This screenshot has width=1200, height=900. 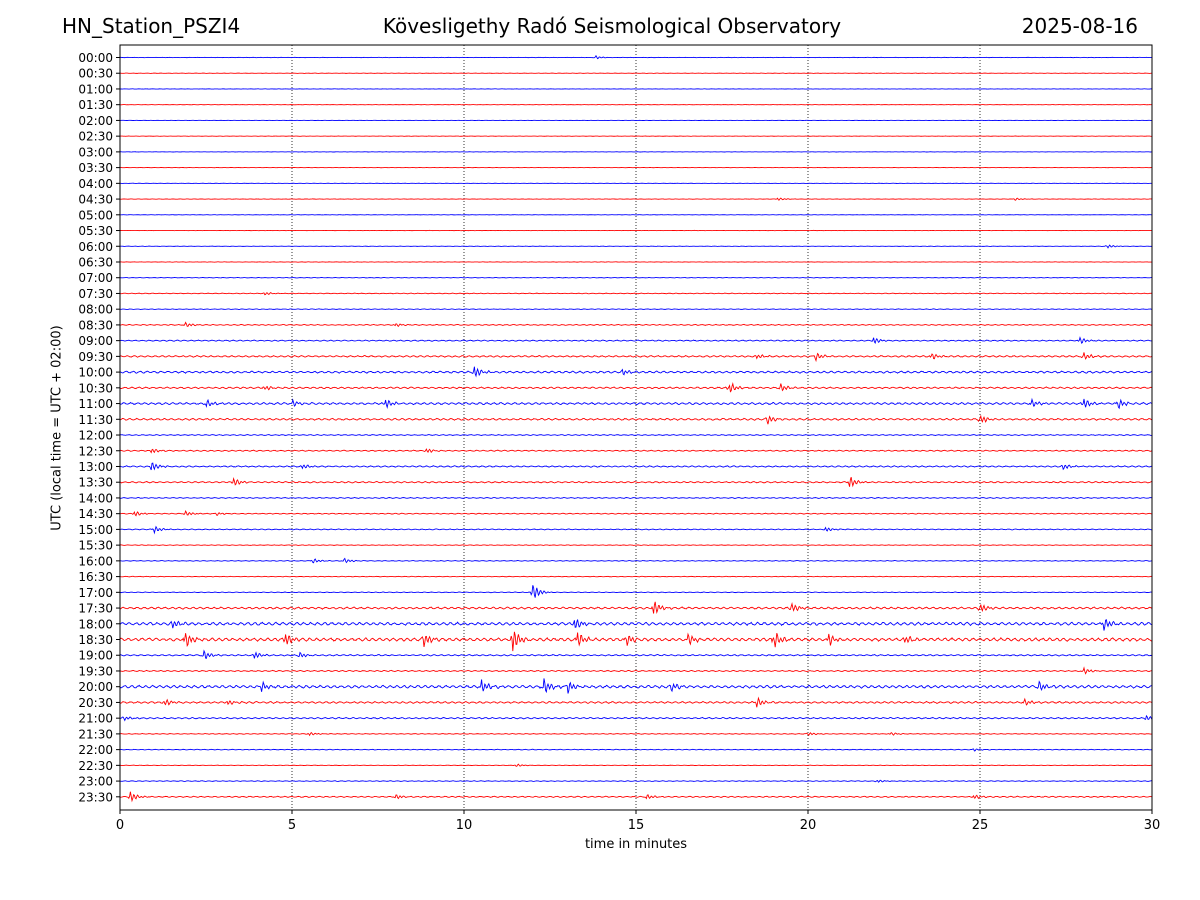 I want to click on y-axis-label: UTC (local time = UTC + 02:00), so click(x=57, y=428).